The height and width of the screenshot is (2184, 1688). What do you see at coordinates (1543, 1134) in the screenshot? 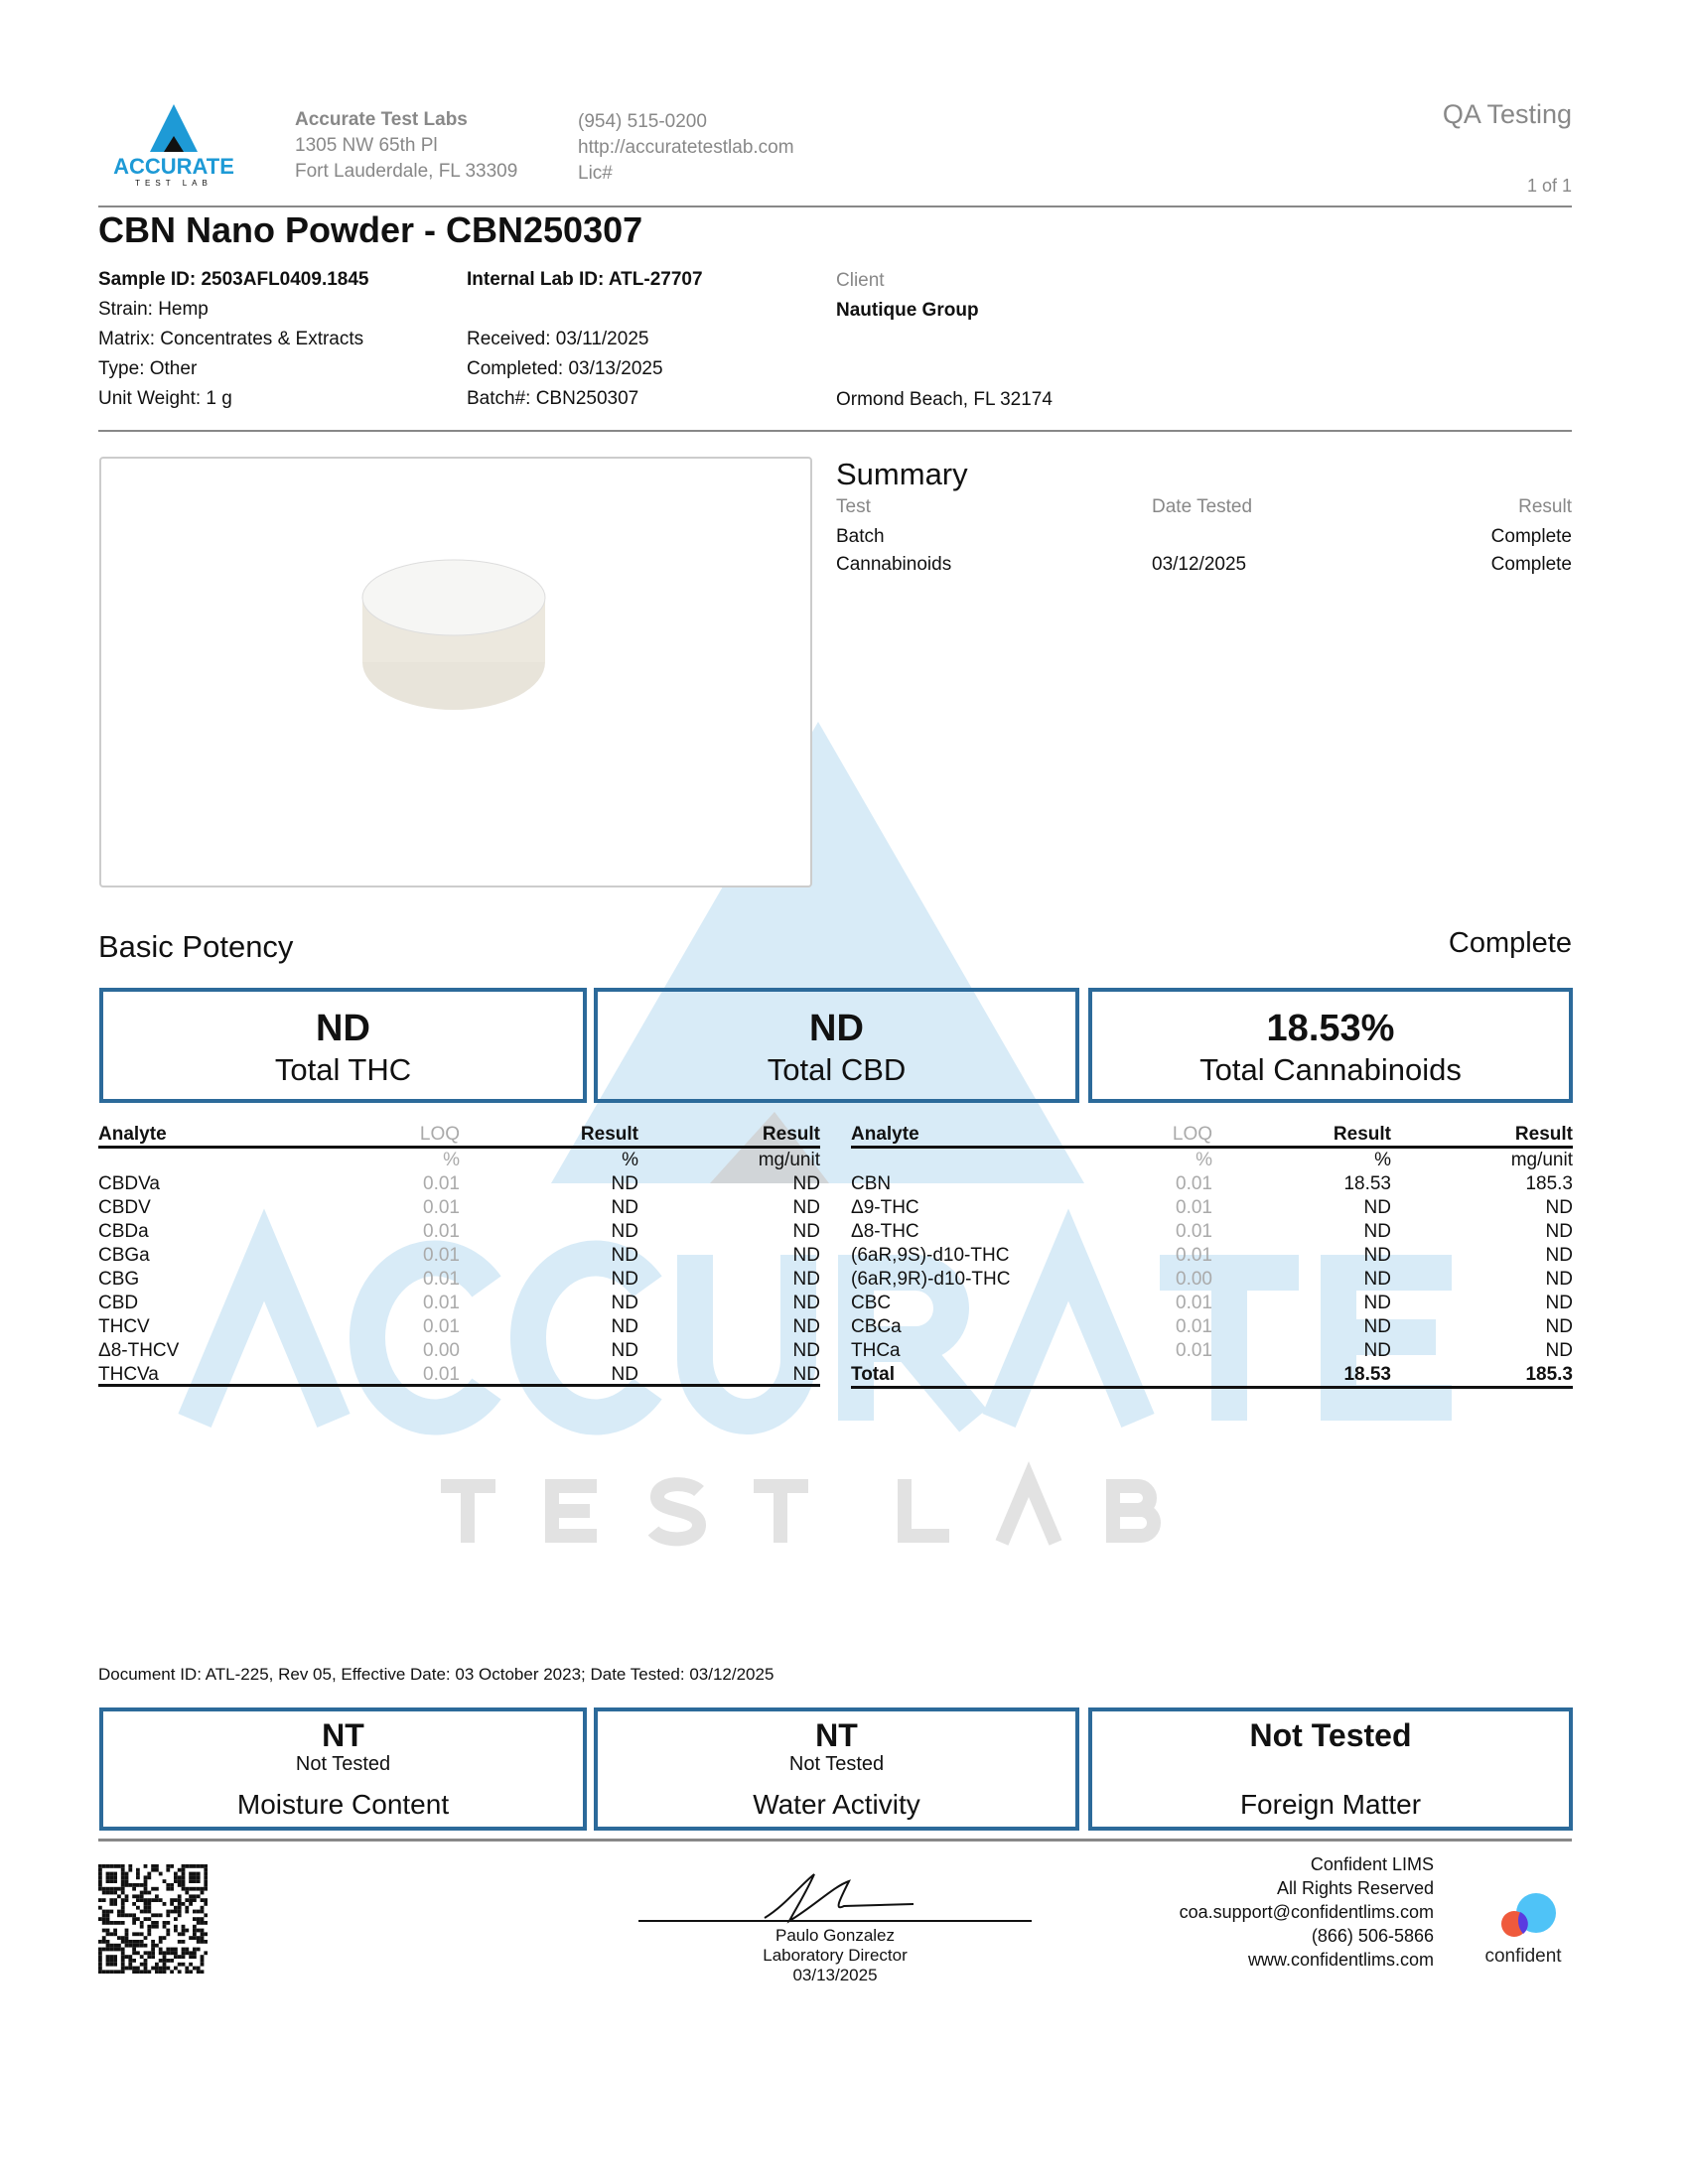
I see `cell-c4: Result` at bounding box center [1543, 1134].